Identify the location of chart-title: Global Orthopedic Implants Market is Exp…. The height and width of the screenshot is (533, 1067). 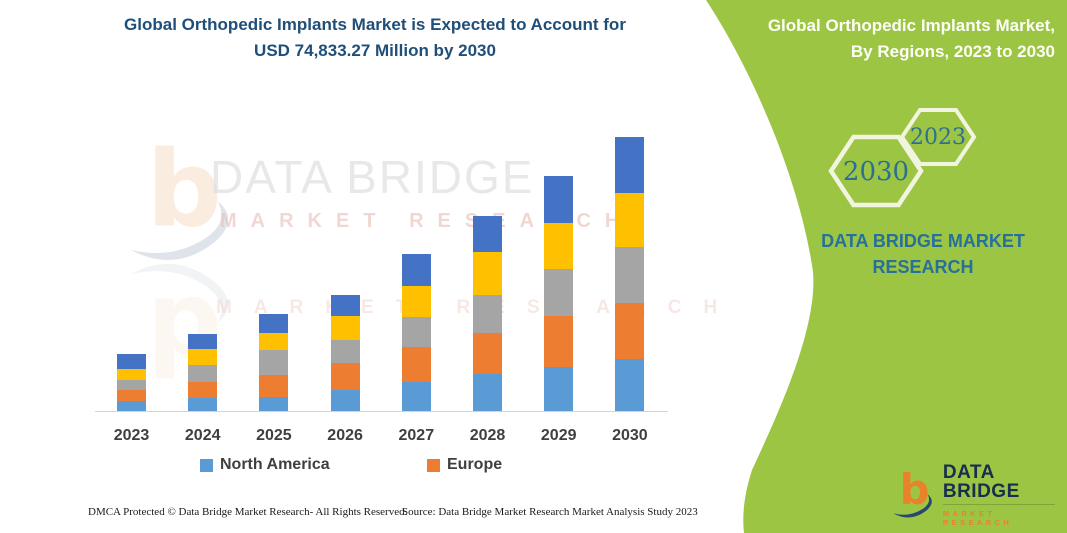
(375, 37).